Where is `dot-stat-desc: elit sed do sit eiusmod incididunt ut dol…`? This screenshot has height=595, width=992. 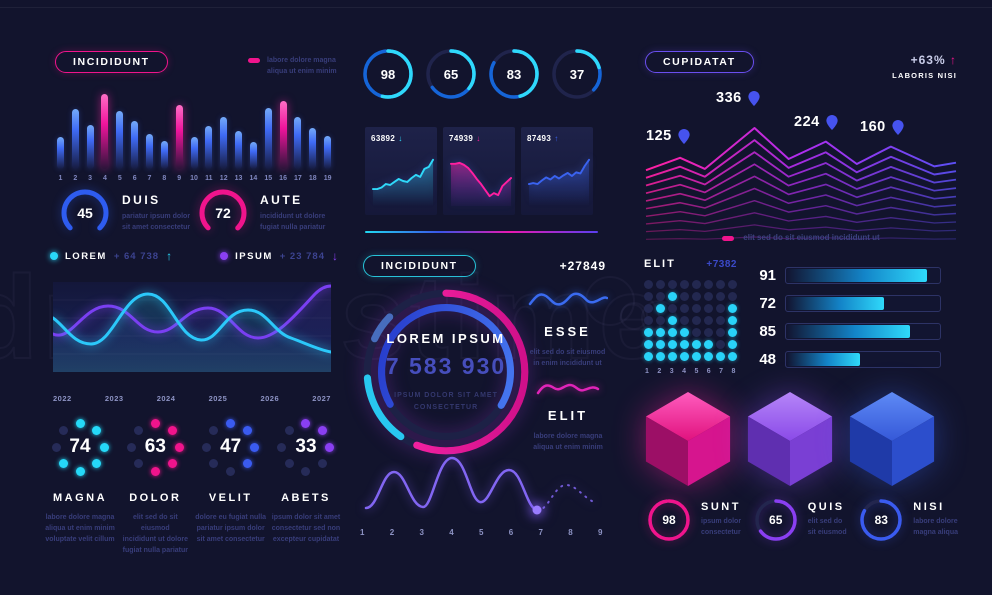
dot-stat-desc: elit sed do sit eiusmod incididunt ut dol… is located at coordinates (155, 534).